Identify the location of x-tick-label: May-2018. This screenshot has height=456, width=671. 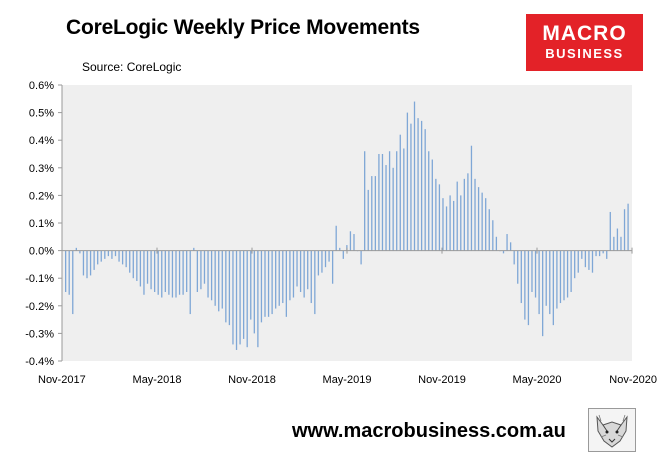
(157, 380).